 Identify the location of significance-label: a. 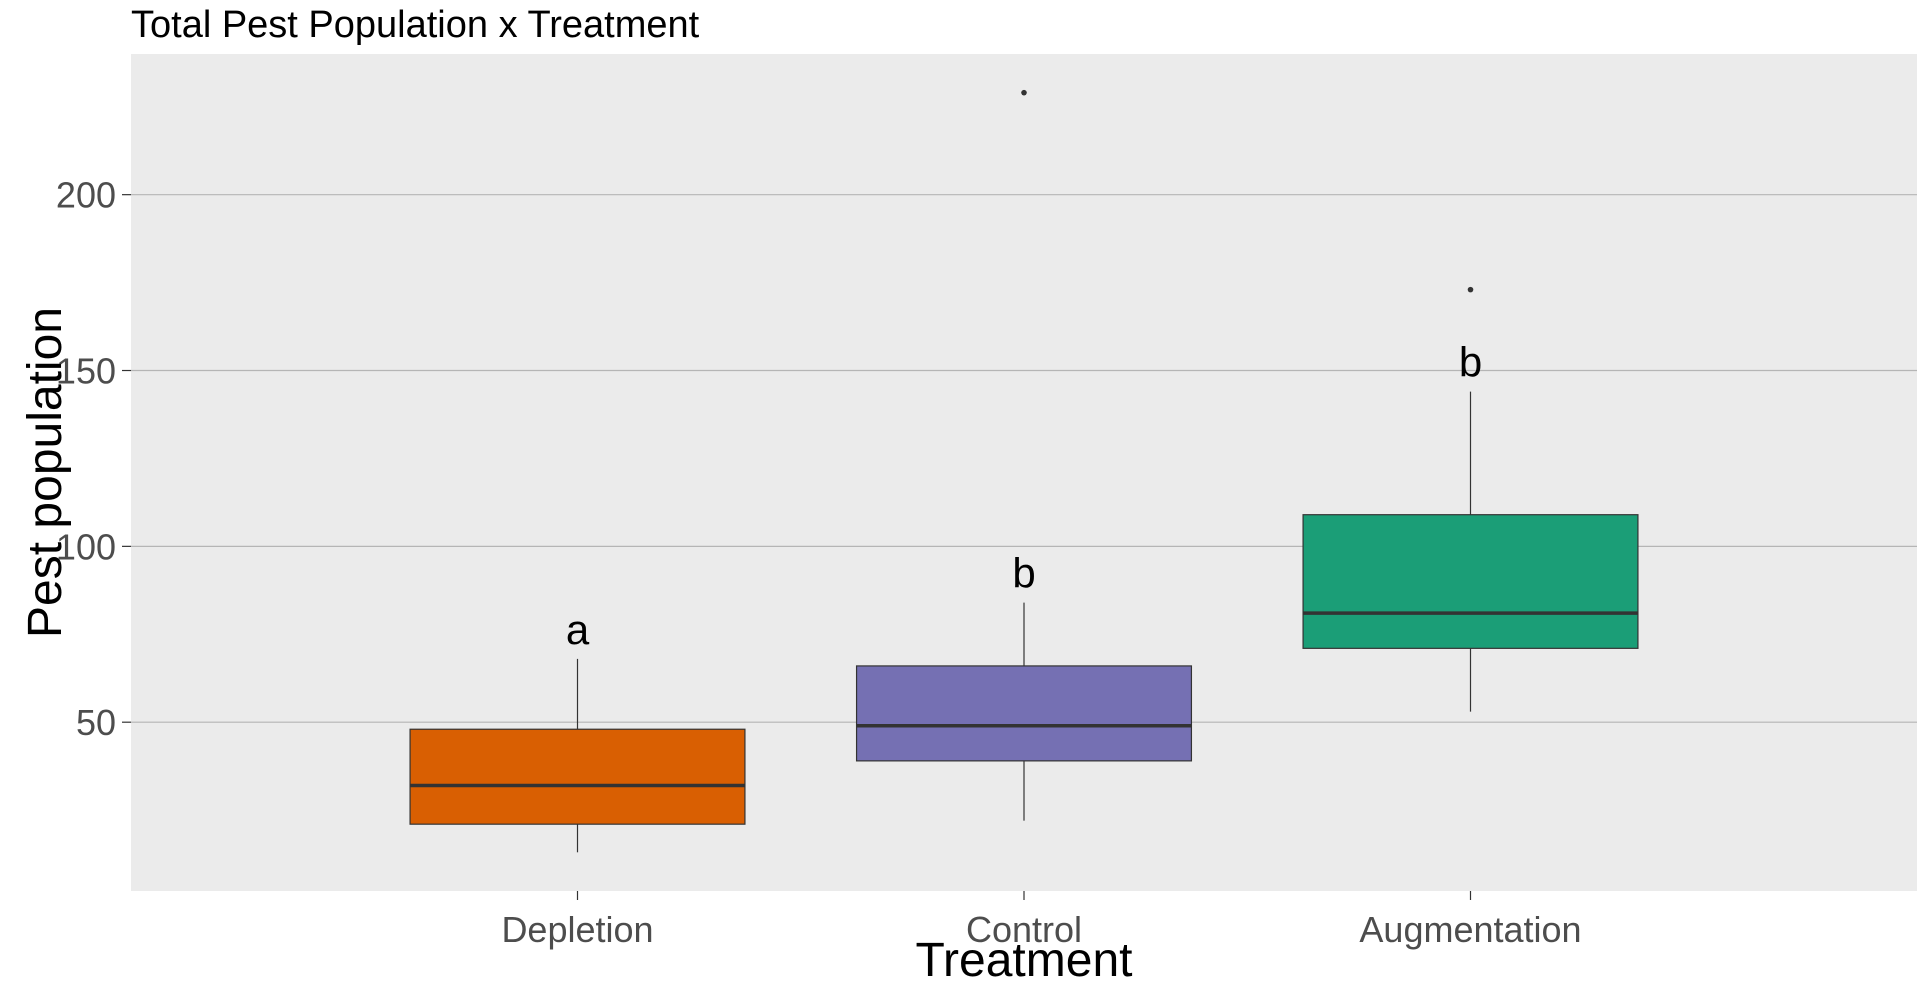
(578, 629).